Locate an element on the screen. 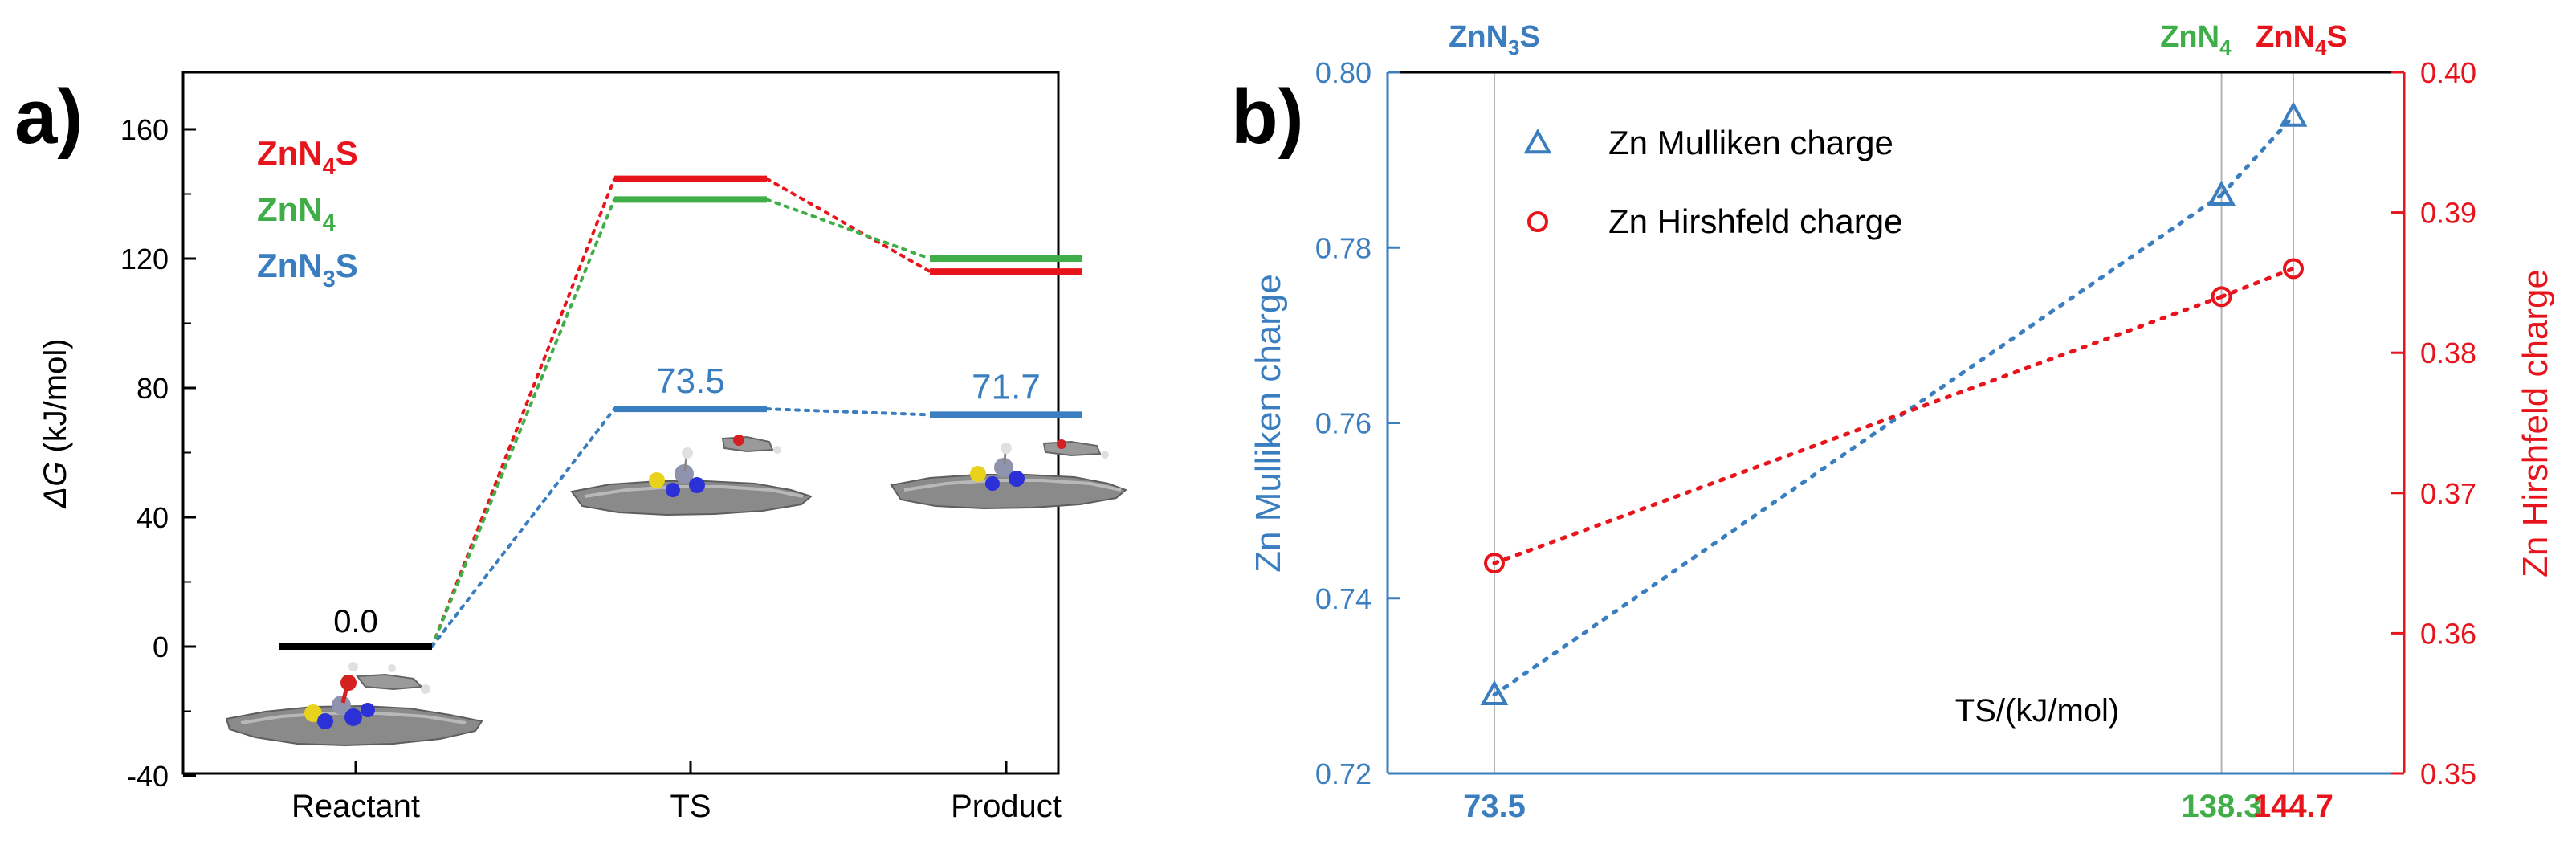 The image size is (2576, 853). x-tick-label: 138.3 is located at coordinates (2222, 806).